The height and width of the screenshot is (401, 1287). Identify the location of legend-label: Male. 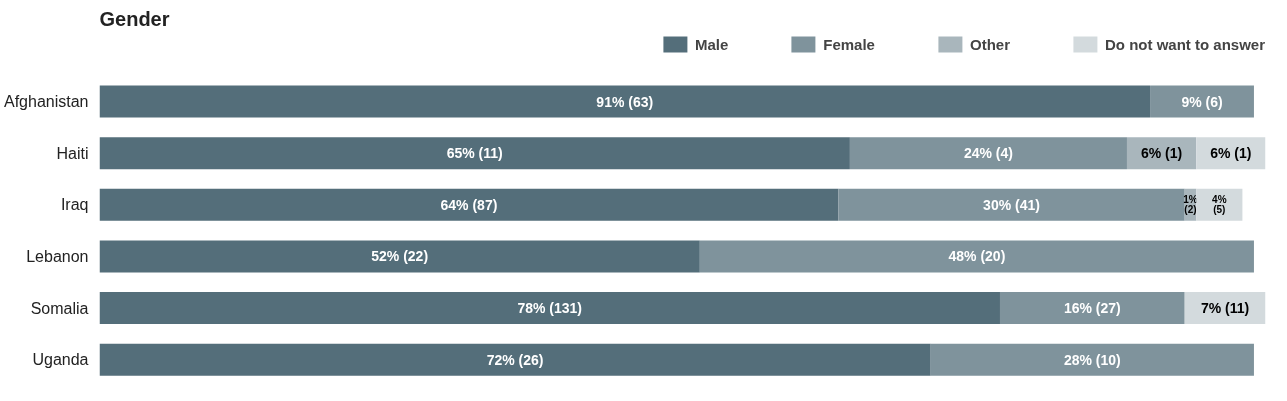
(711, 44).